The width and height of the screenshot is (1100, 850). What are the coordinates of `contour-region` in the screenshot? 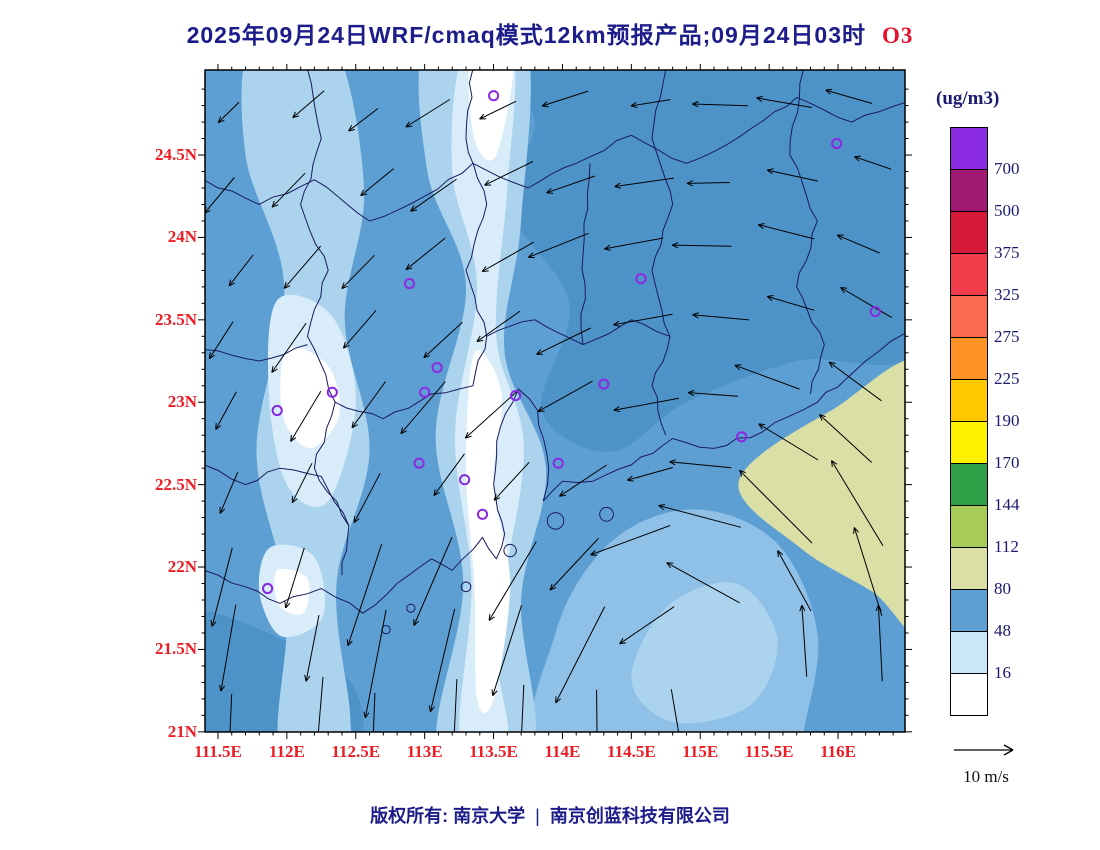 It's located at (292, 591).